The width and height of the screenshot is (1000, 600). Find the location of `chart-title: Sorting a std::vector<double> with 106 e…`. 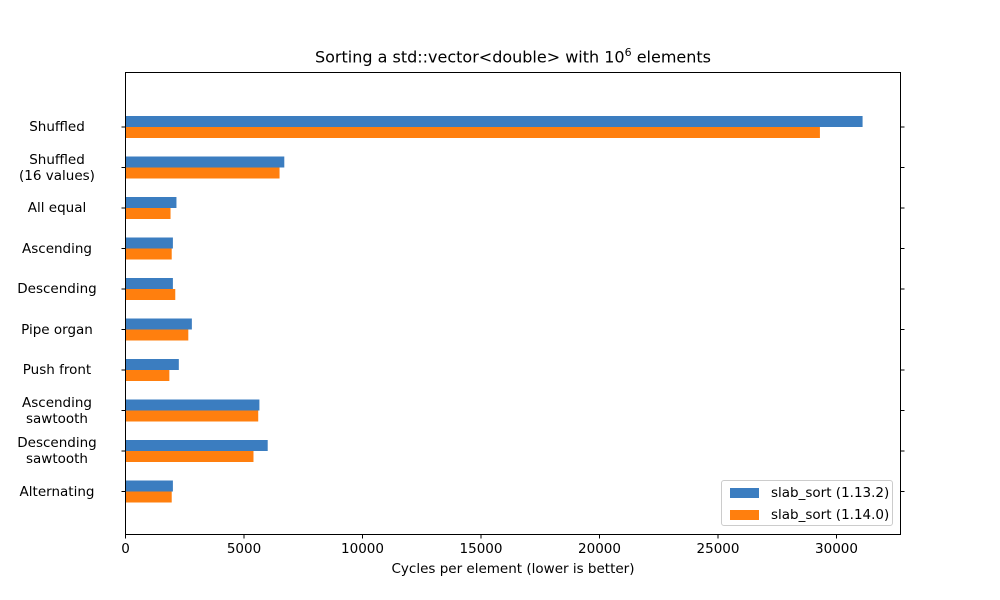

chart-title: Sorting a std::vector<double> with 106 e… is located at coordinates (513, 56).